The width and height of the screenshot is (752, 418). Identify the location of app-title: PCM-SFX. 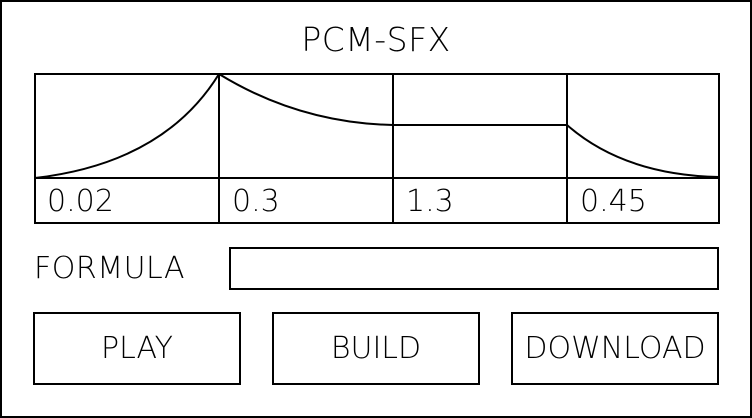
(376, 39).